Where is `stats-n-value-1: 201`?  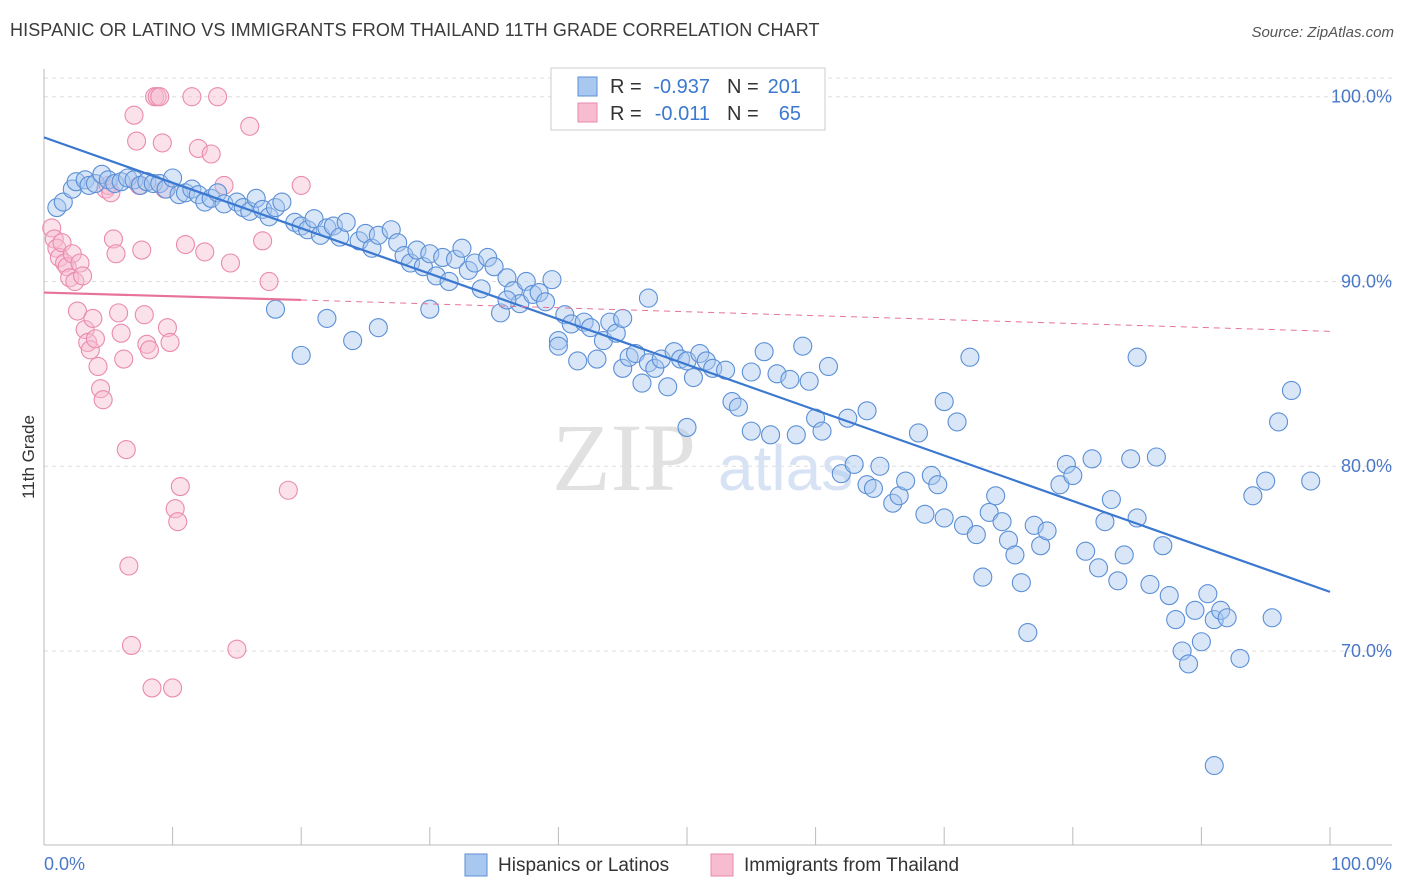
stats-n-value-1: 201 is located at coordinates (784, 87).